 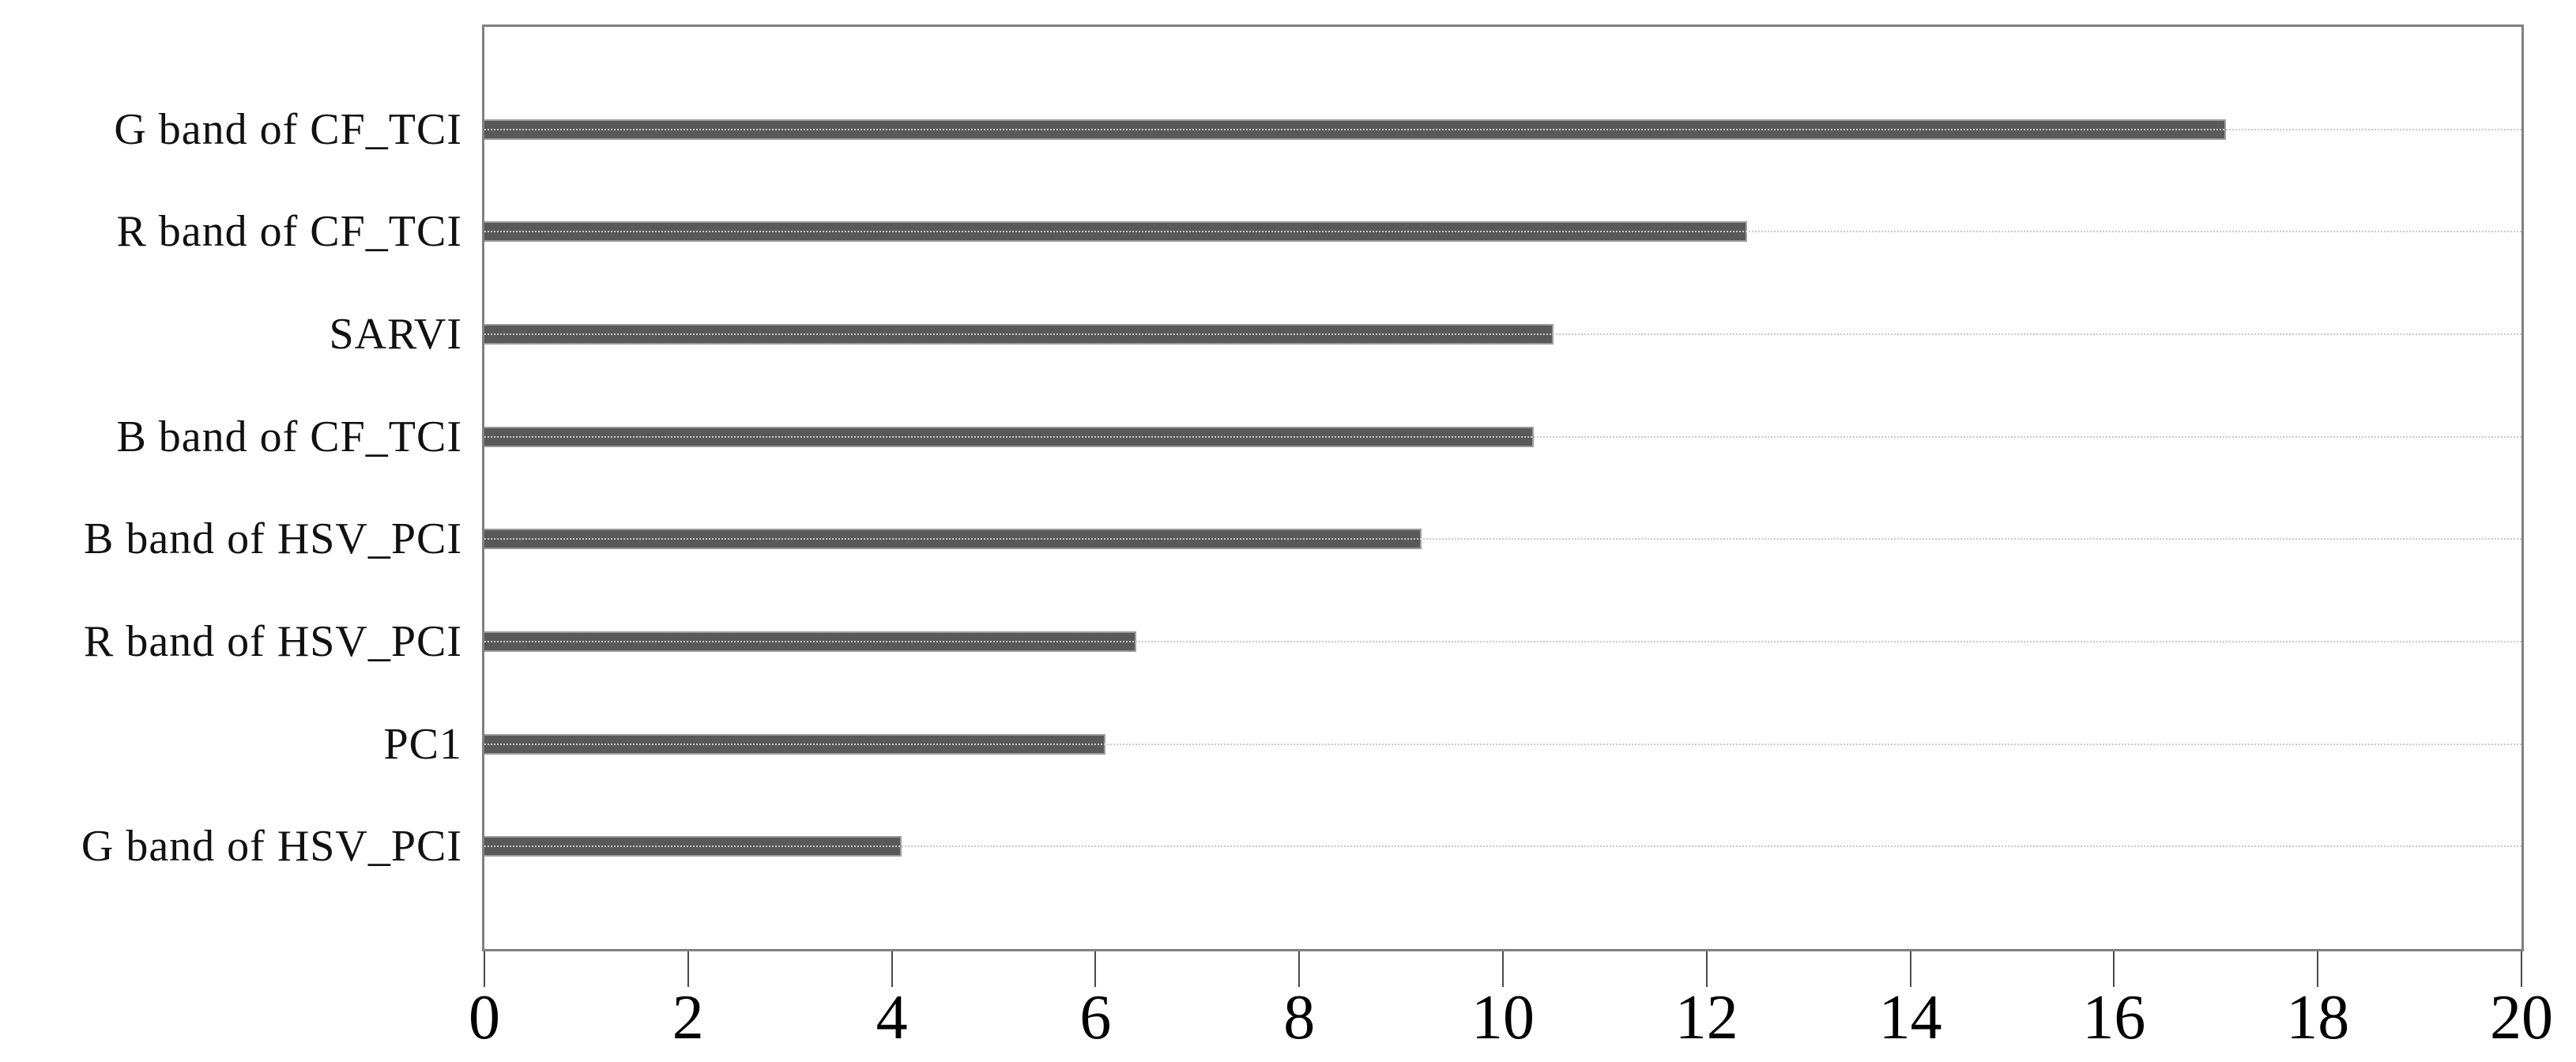 What do you see at coordinates (2318, 1018) in the screenshot?
I see `x-axis-tick-label: 18` at bounding box center [2318, 1018].